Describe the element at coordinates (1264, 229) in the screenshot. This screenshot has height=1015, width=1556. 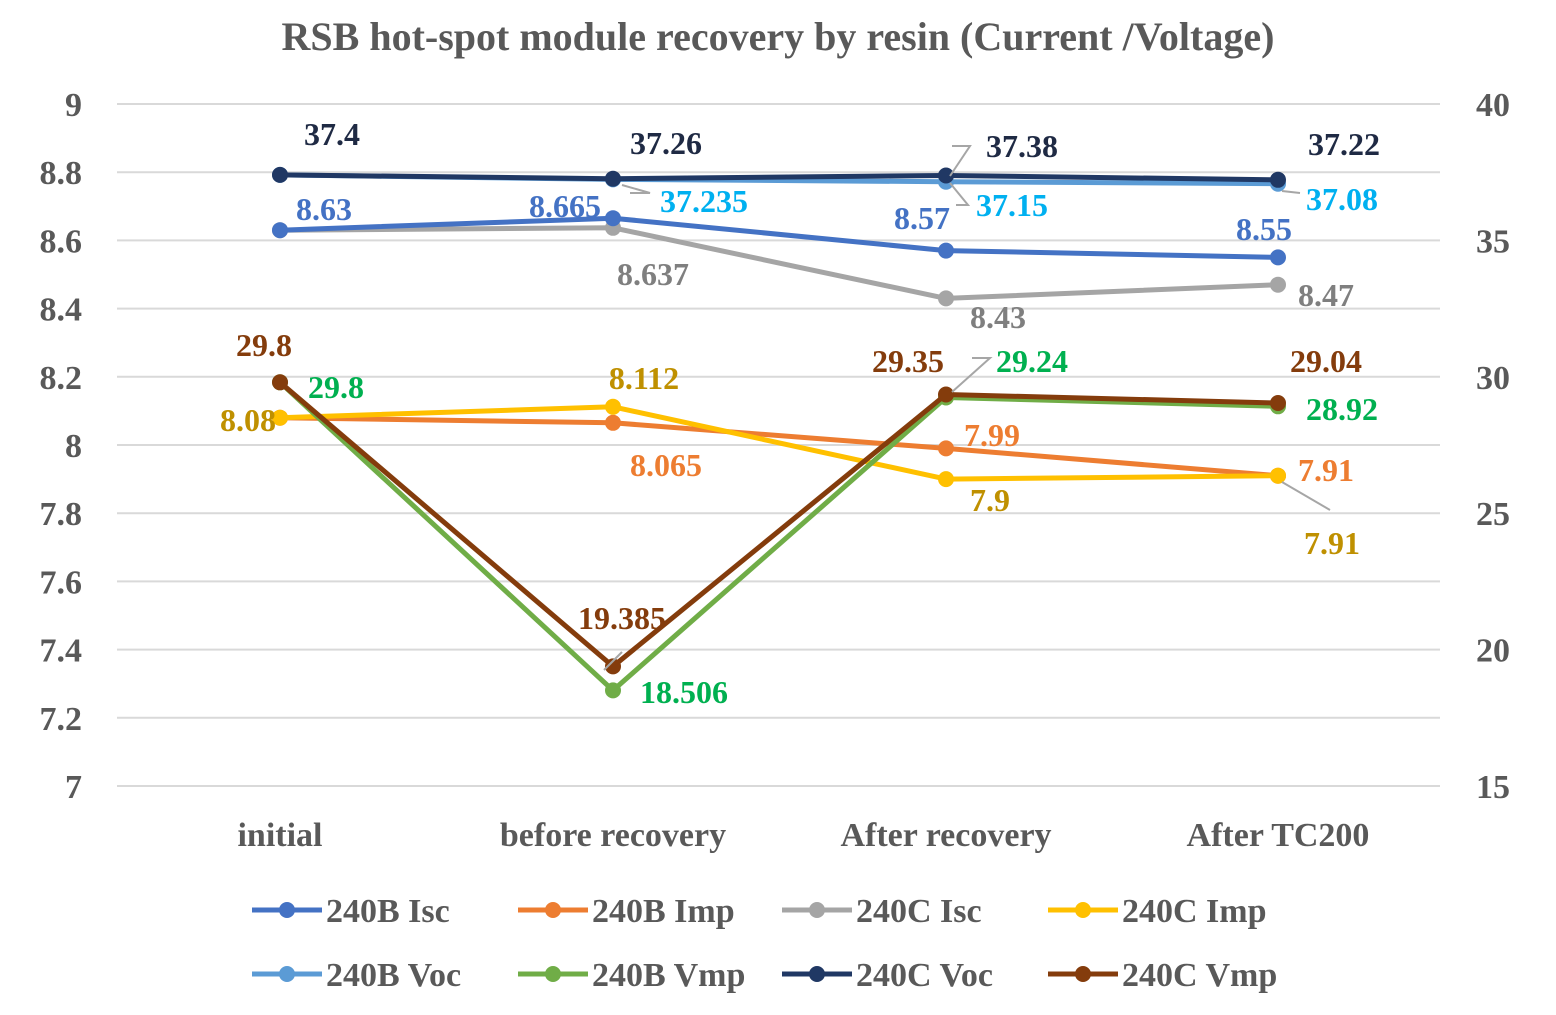
I see `data-label: 8.55` at that location.